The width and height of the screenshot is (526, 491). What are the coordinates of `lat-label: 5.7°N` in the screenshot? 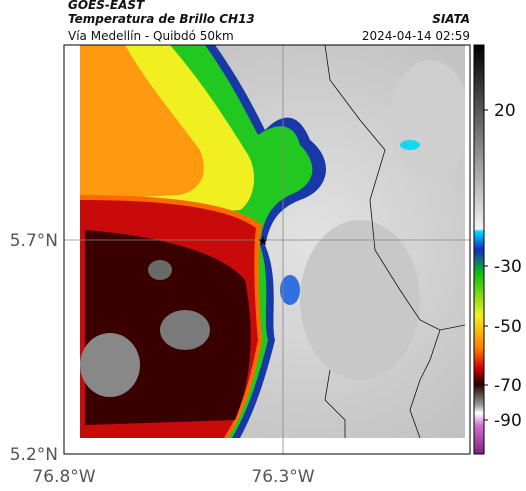 It's located at (34, 241).